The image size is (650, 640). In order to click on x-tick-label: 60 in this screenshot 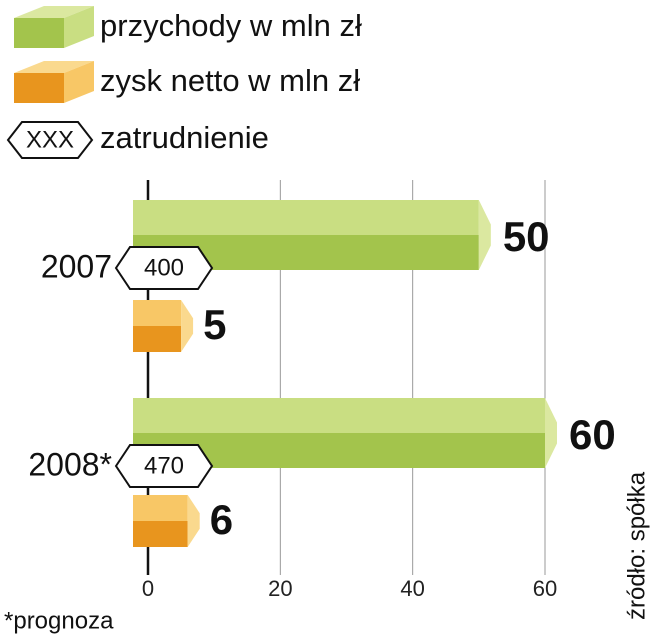, I will do `click(545, 588)`.